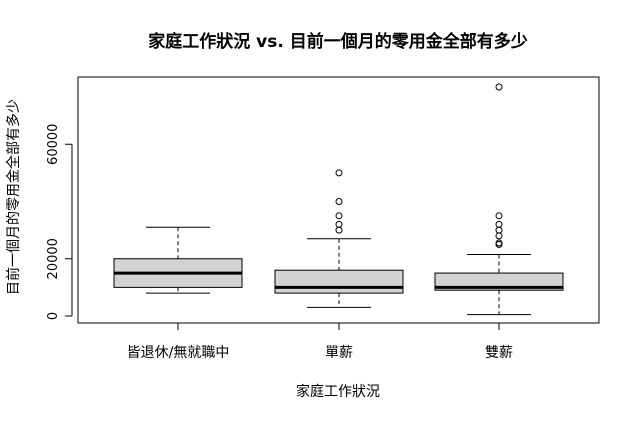 This screenshot has width=639, height=424. I want to click on x-tick-label-1: 單薪, so click(339, 353).